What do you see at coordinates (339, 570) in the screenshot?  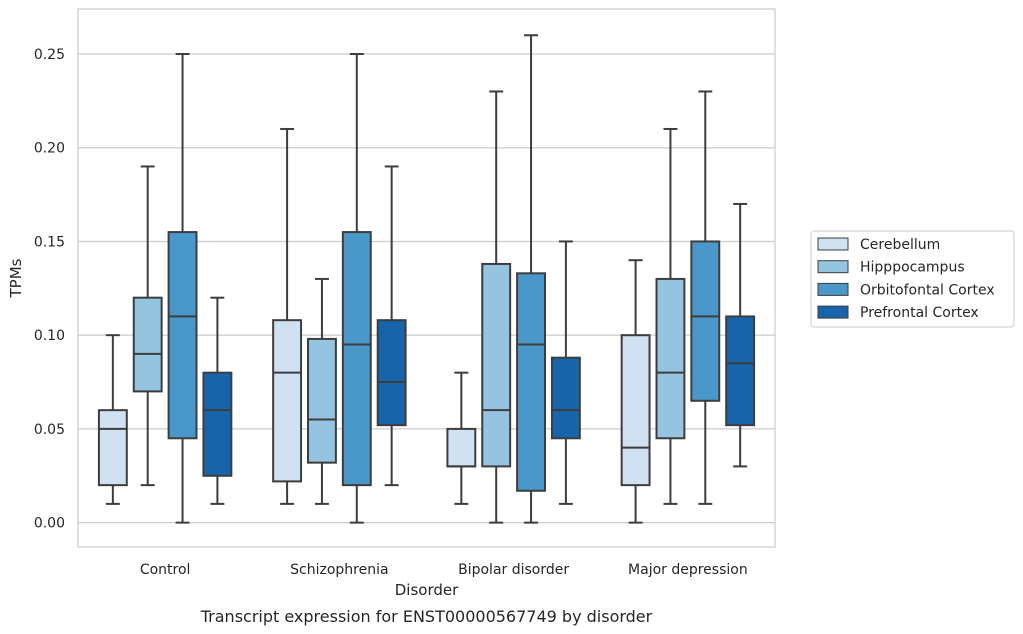 I see `x-tick-label: Schizophrenia` at bounding box center [339, 570].